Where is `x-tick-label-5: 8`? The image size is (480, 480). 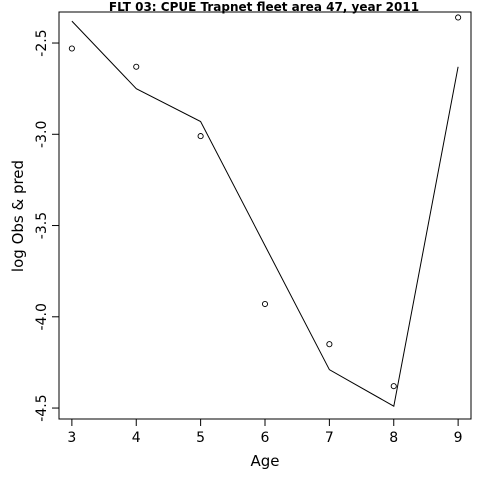
x-tick-label-5: 8 is located at coordinates (393, 438).